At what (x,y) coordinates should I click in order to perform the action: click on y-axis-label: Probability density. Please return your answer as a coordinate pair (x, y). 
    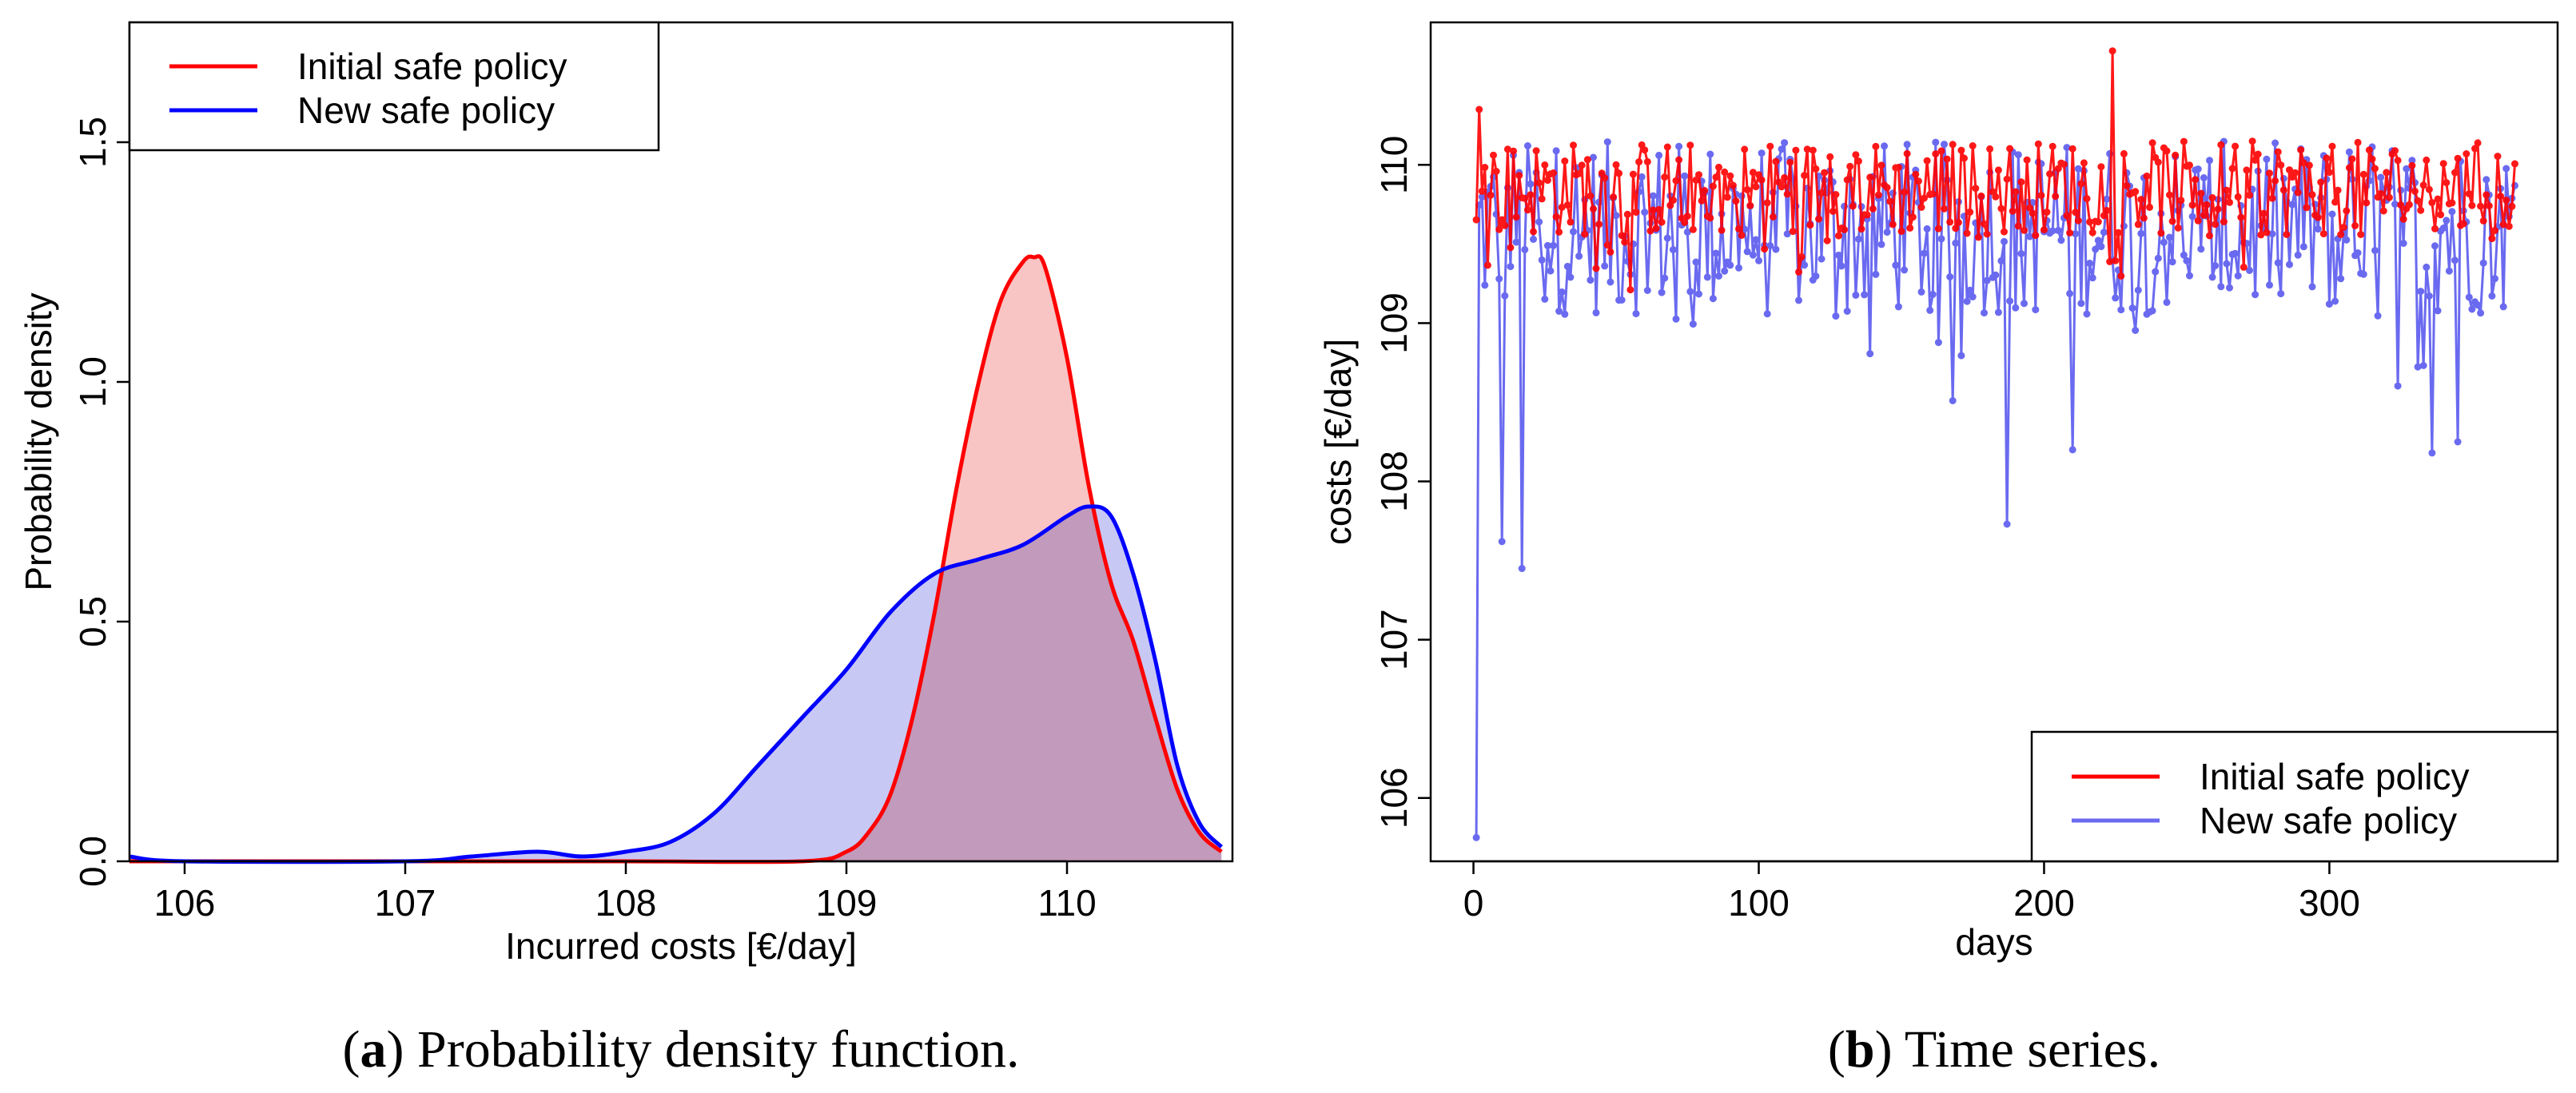
    Looking at the image, I should click on (38, 441).